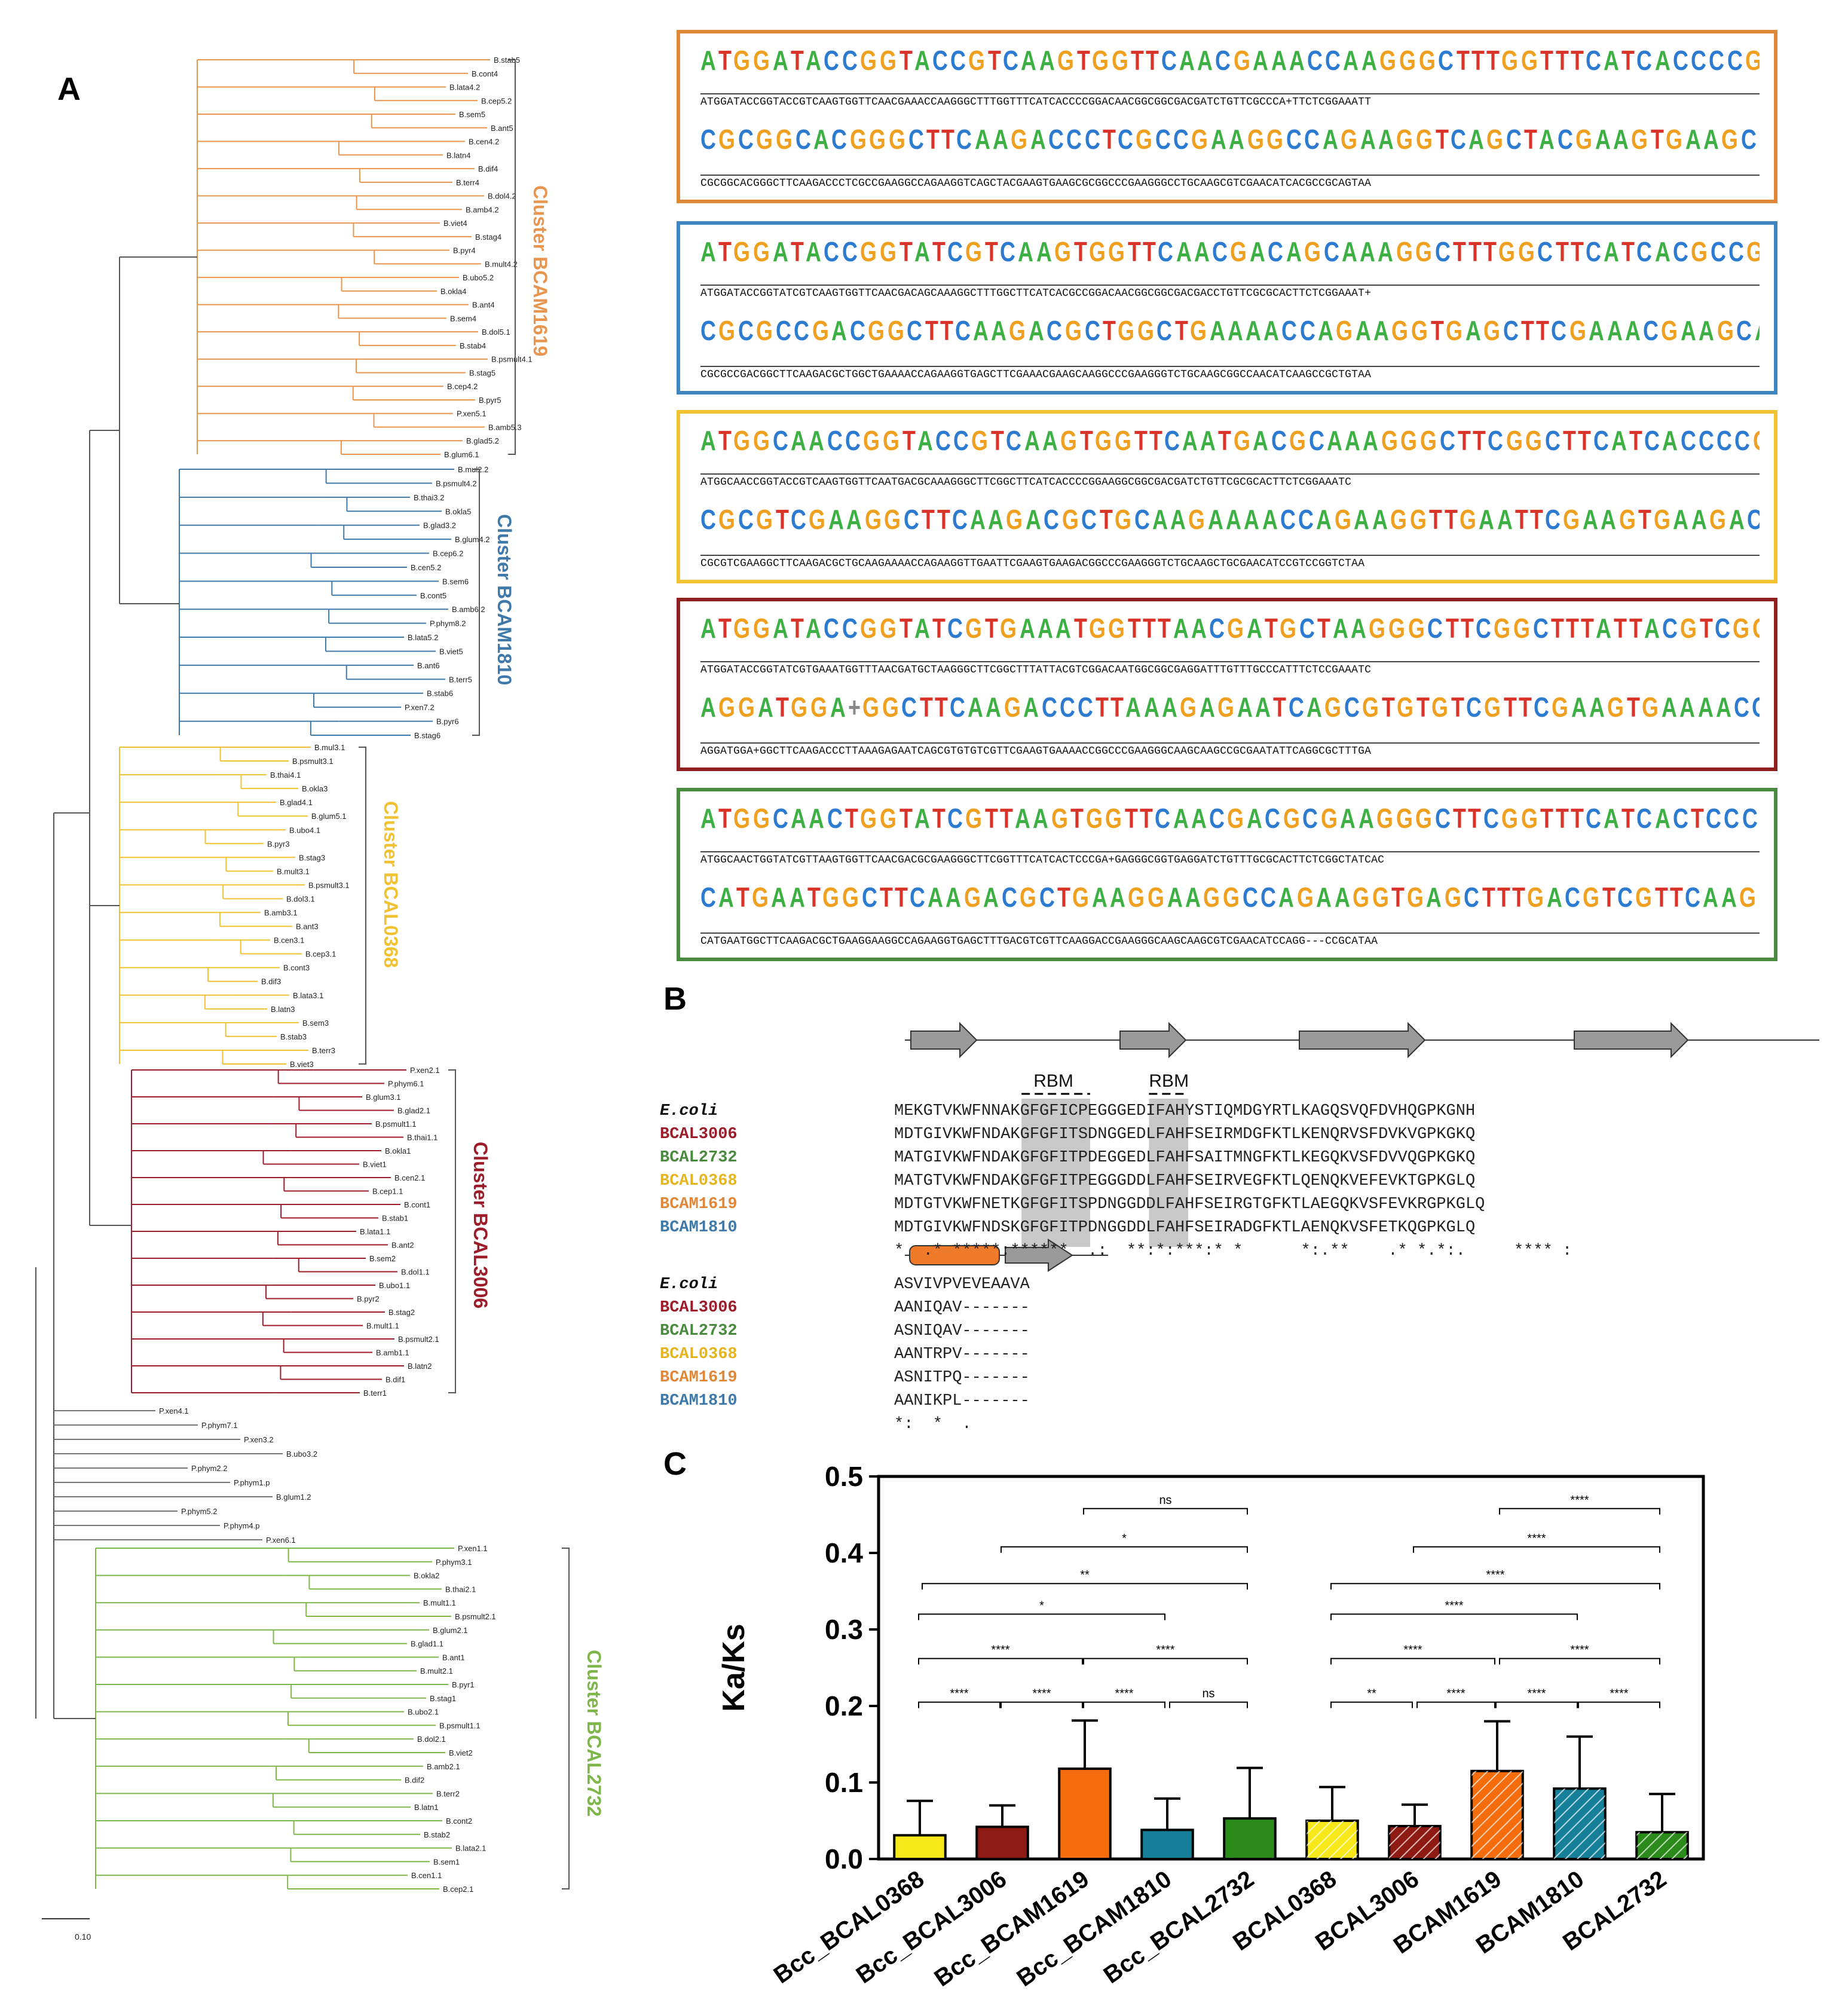 Image resolution: width=1848 pixels, height=2015 pixels. What do you see at coordinates (406, 1084) in the screenshot?
I see `tree-leaf-label: P.phym6.1` at bounding box center [406, 1084].